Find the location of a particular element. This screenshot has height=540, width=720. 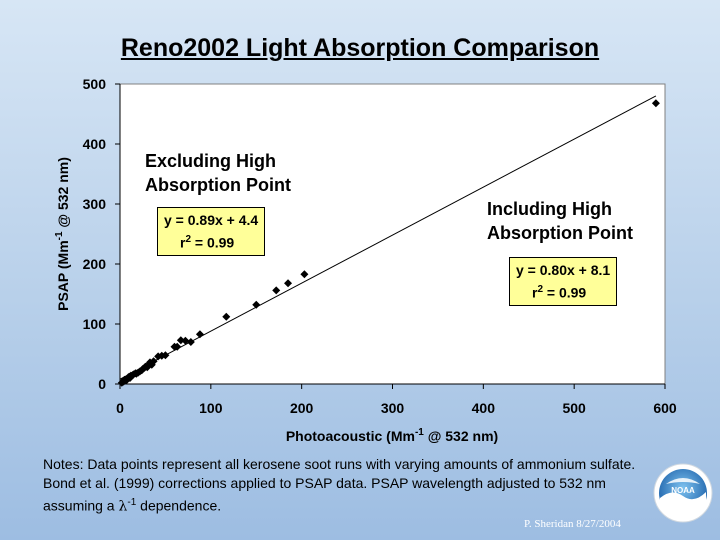

r2-including: r2 = 0.99 is located at coordinates (559, 292).